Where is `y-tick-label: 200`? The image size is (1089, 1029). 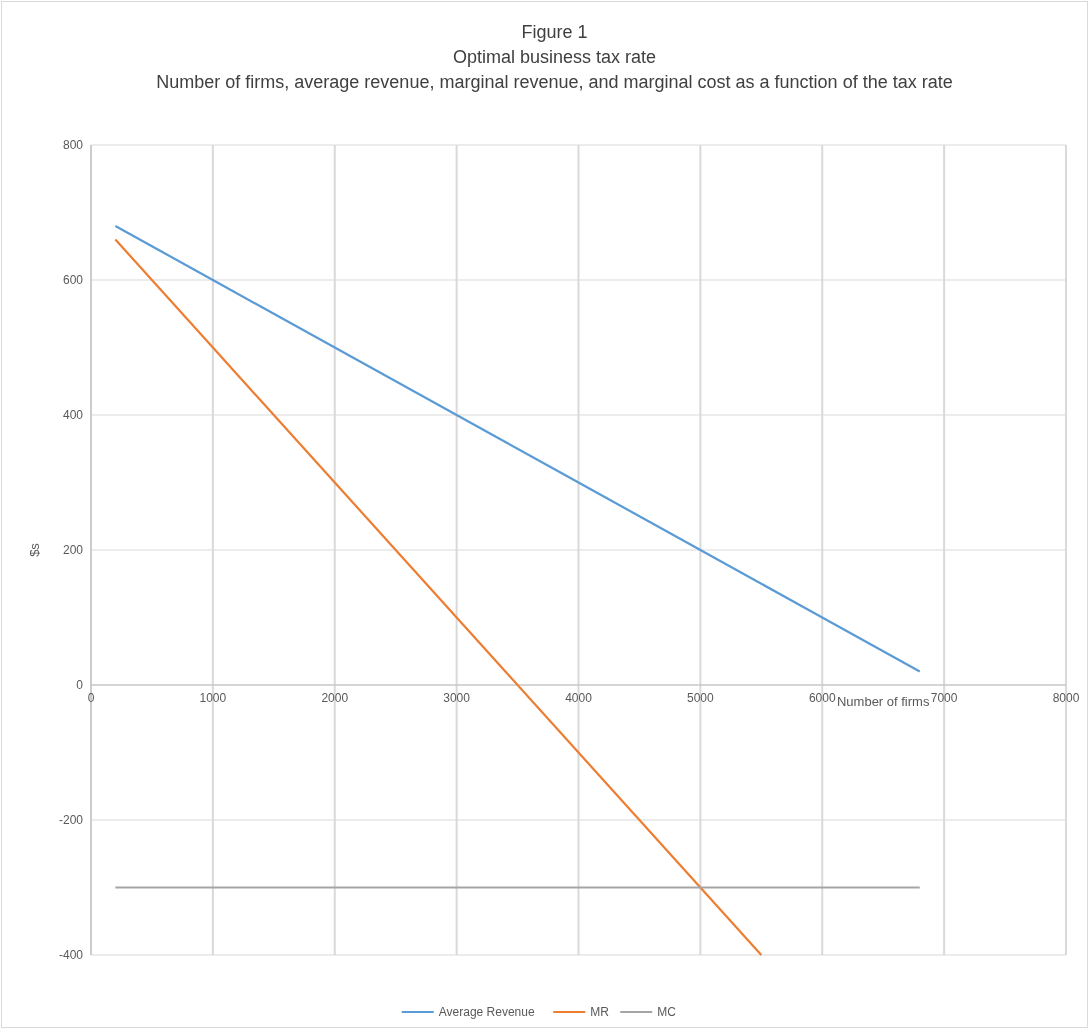 y-tick-label: 200 is located at coordinates (73, 550).